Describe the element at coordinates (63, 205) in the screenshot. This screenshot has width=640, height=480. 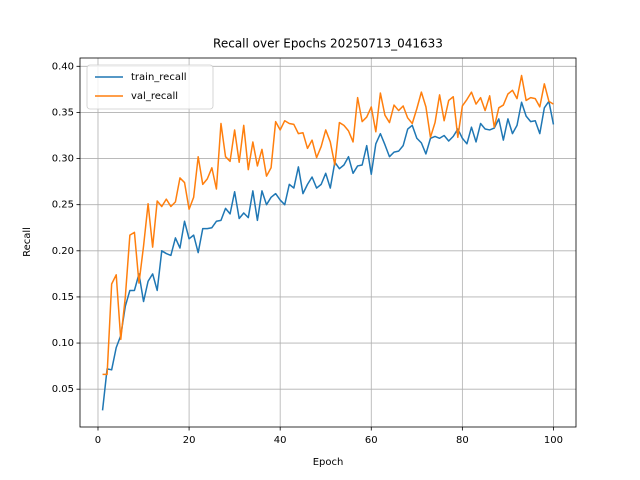
I see `y-tick-label: 0.25` at that location.